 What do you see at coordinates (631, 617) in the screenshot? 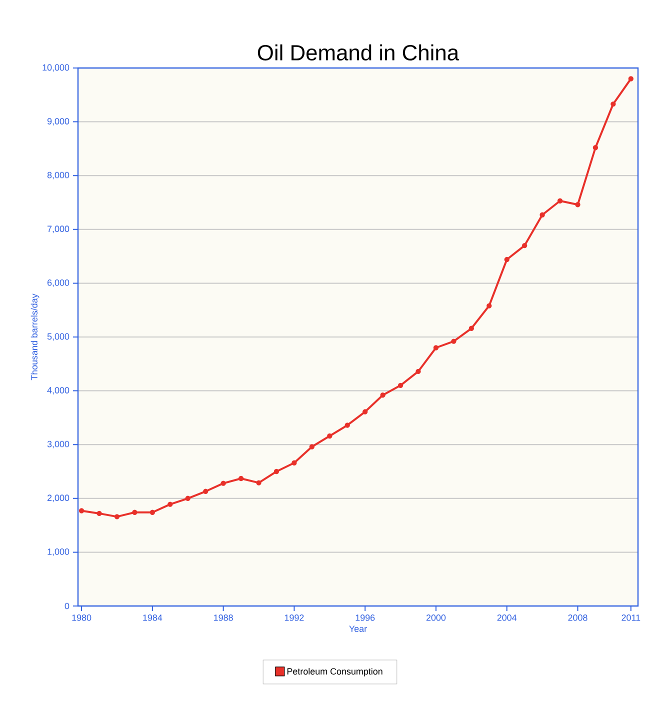
I see `x-tick-label: 2011` at bounding box center [631, 617].